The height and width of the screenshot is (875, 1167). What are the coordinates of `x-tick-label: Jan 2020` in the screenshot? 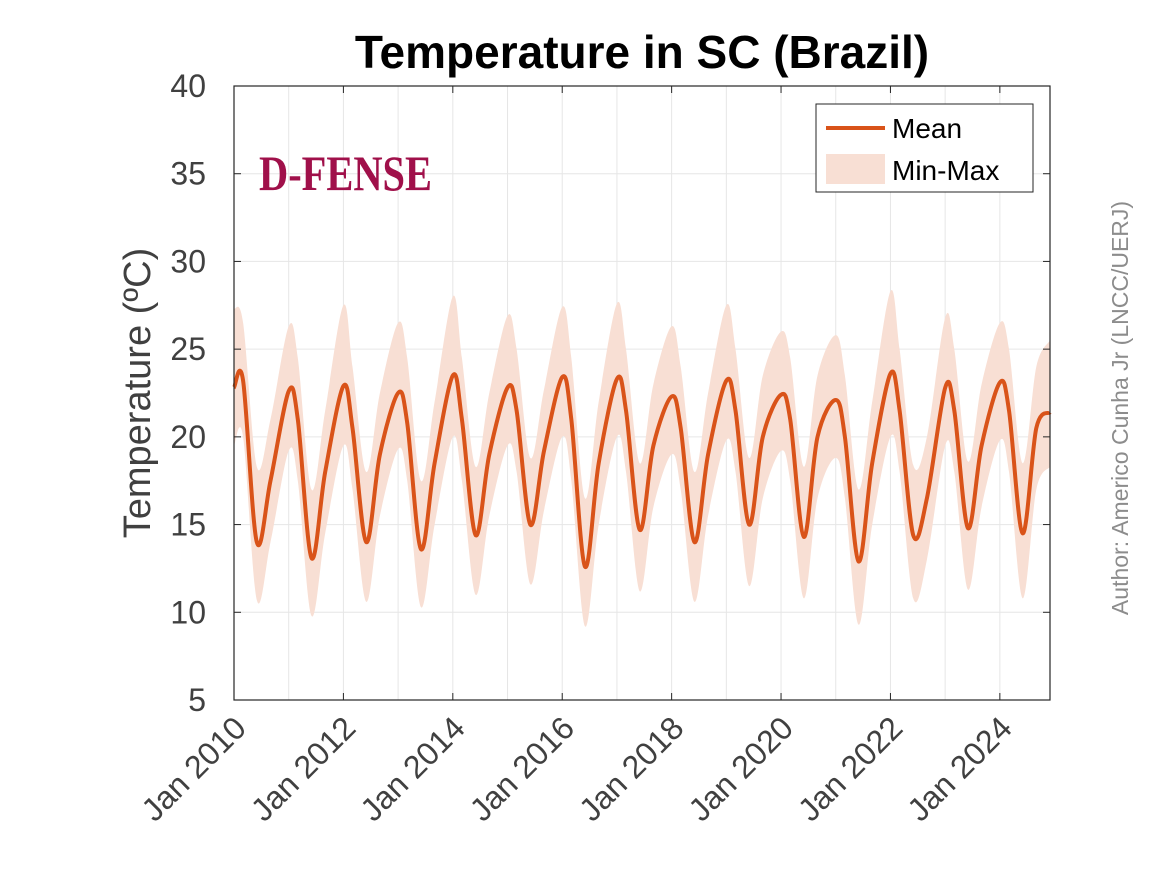 It's located at (740, 768).